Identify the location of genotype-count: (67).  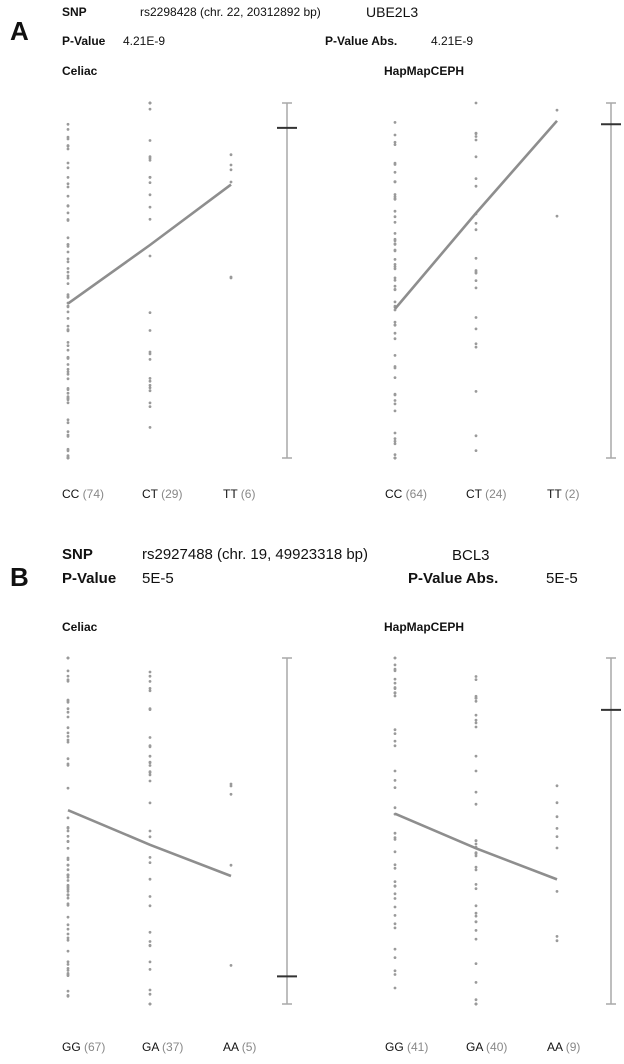
(93, 1047).